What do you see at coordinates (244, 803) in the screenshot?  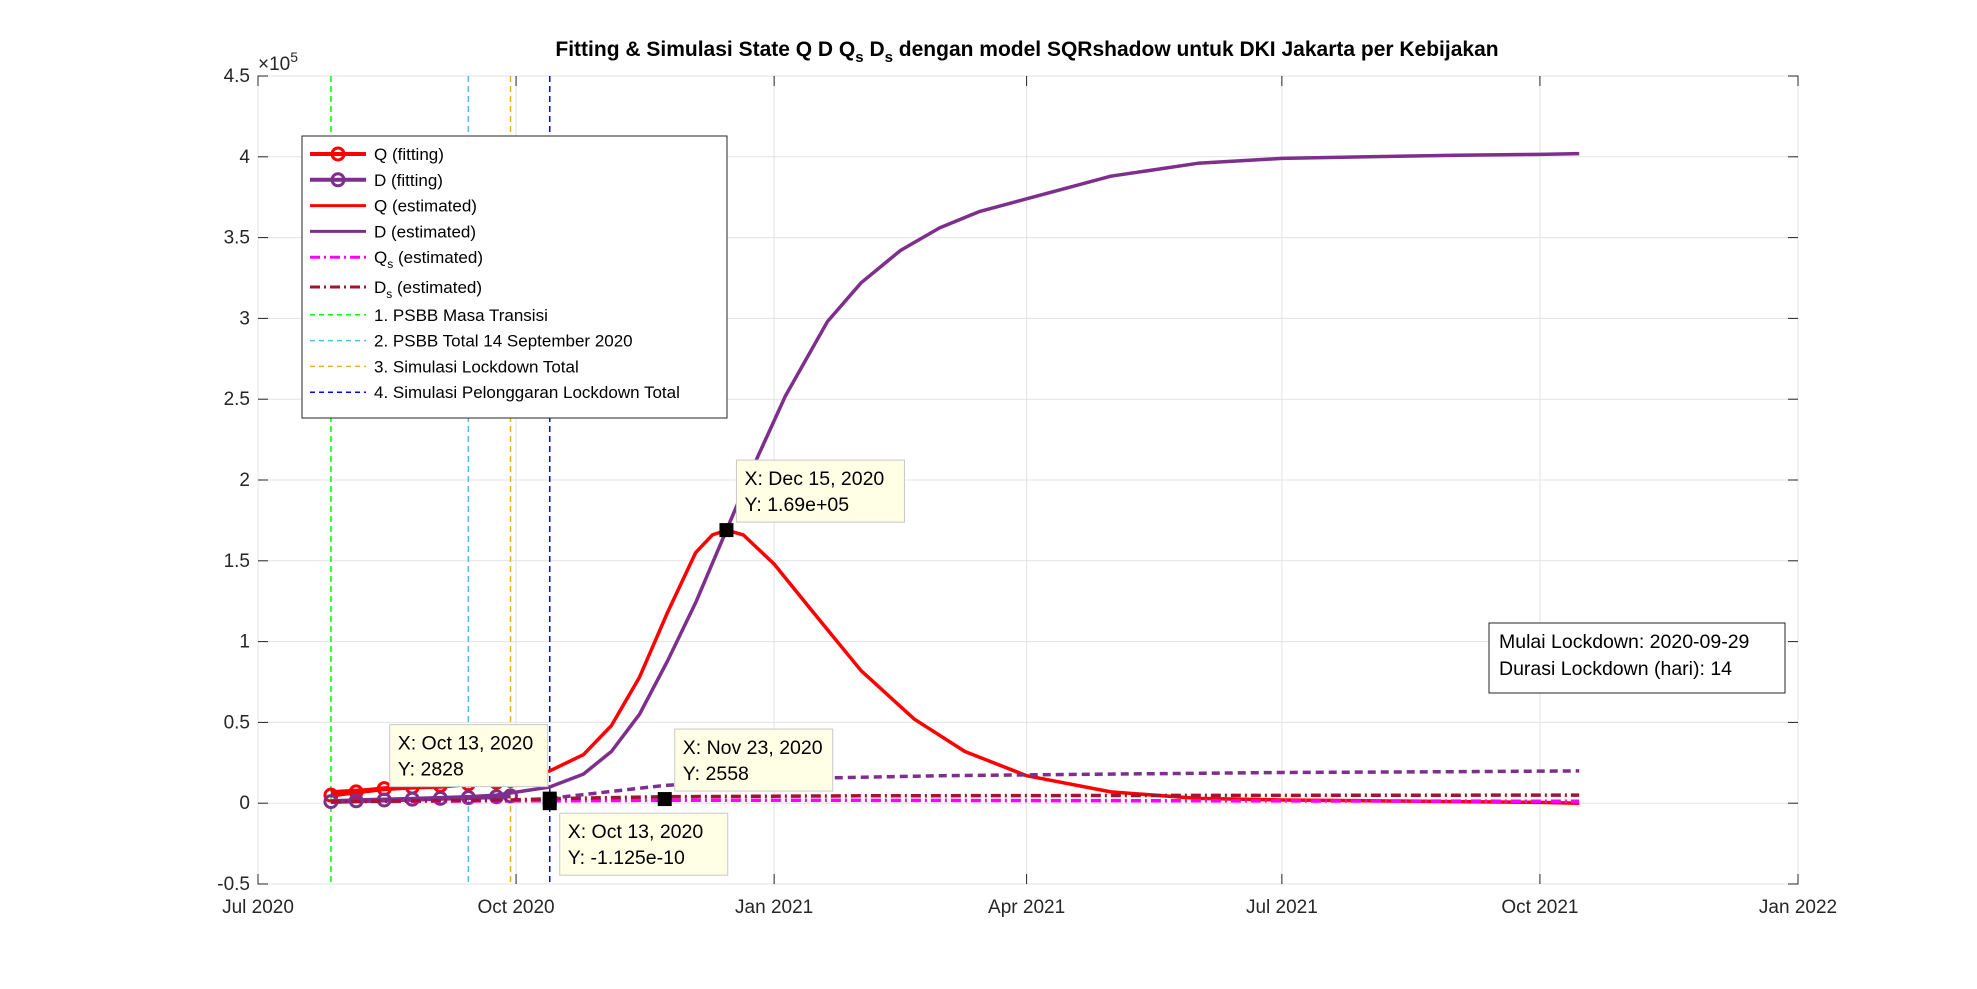 I see `y-tick-label: 0` at bounding box center [244, 803].